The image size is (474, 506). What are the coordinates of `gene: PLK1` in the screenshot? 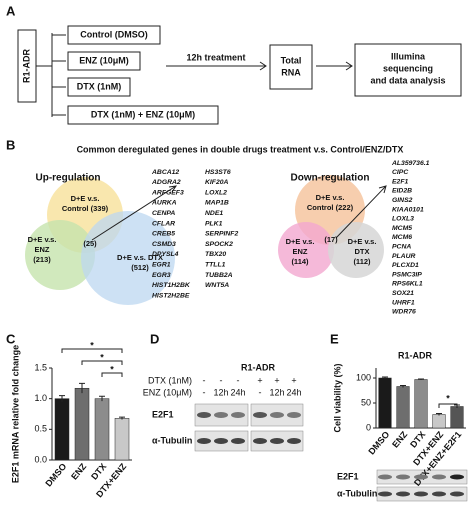 It's located at (214, 223).